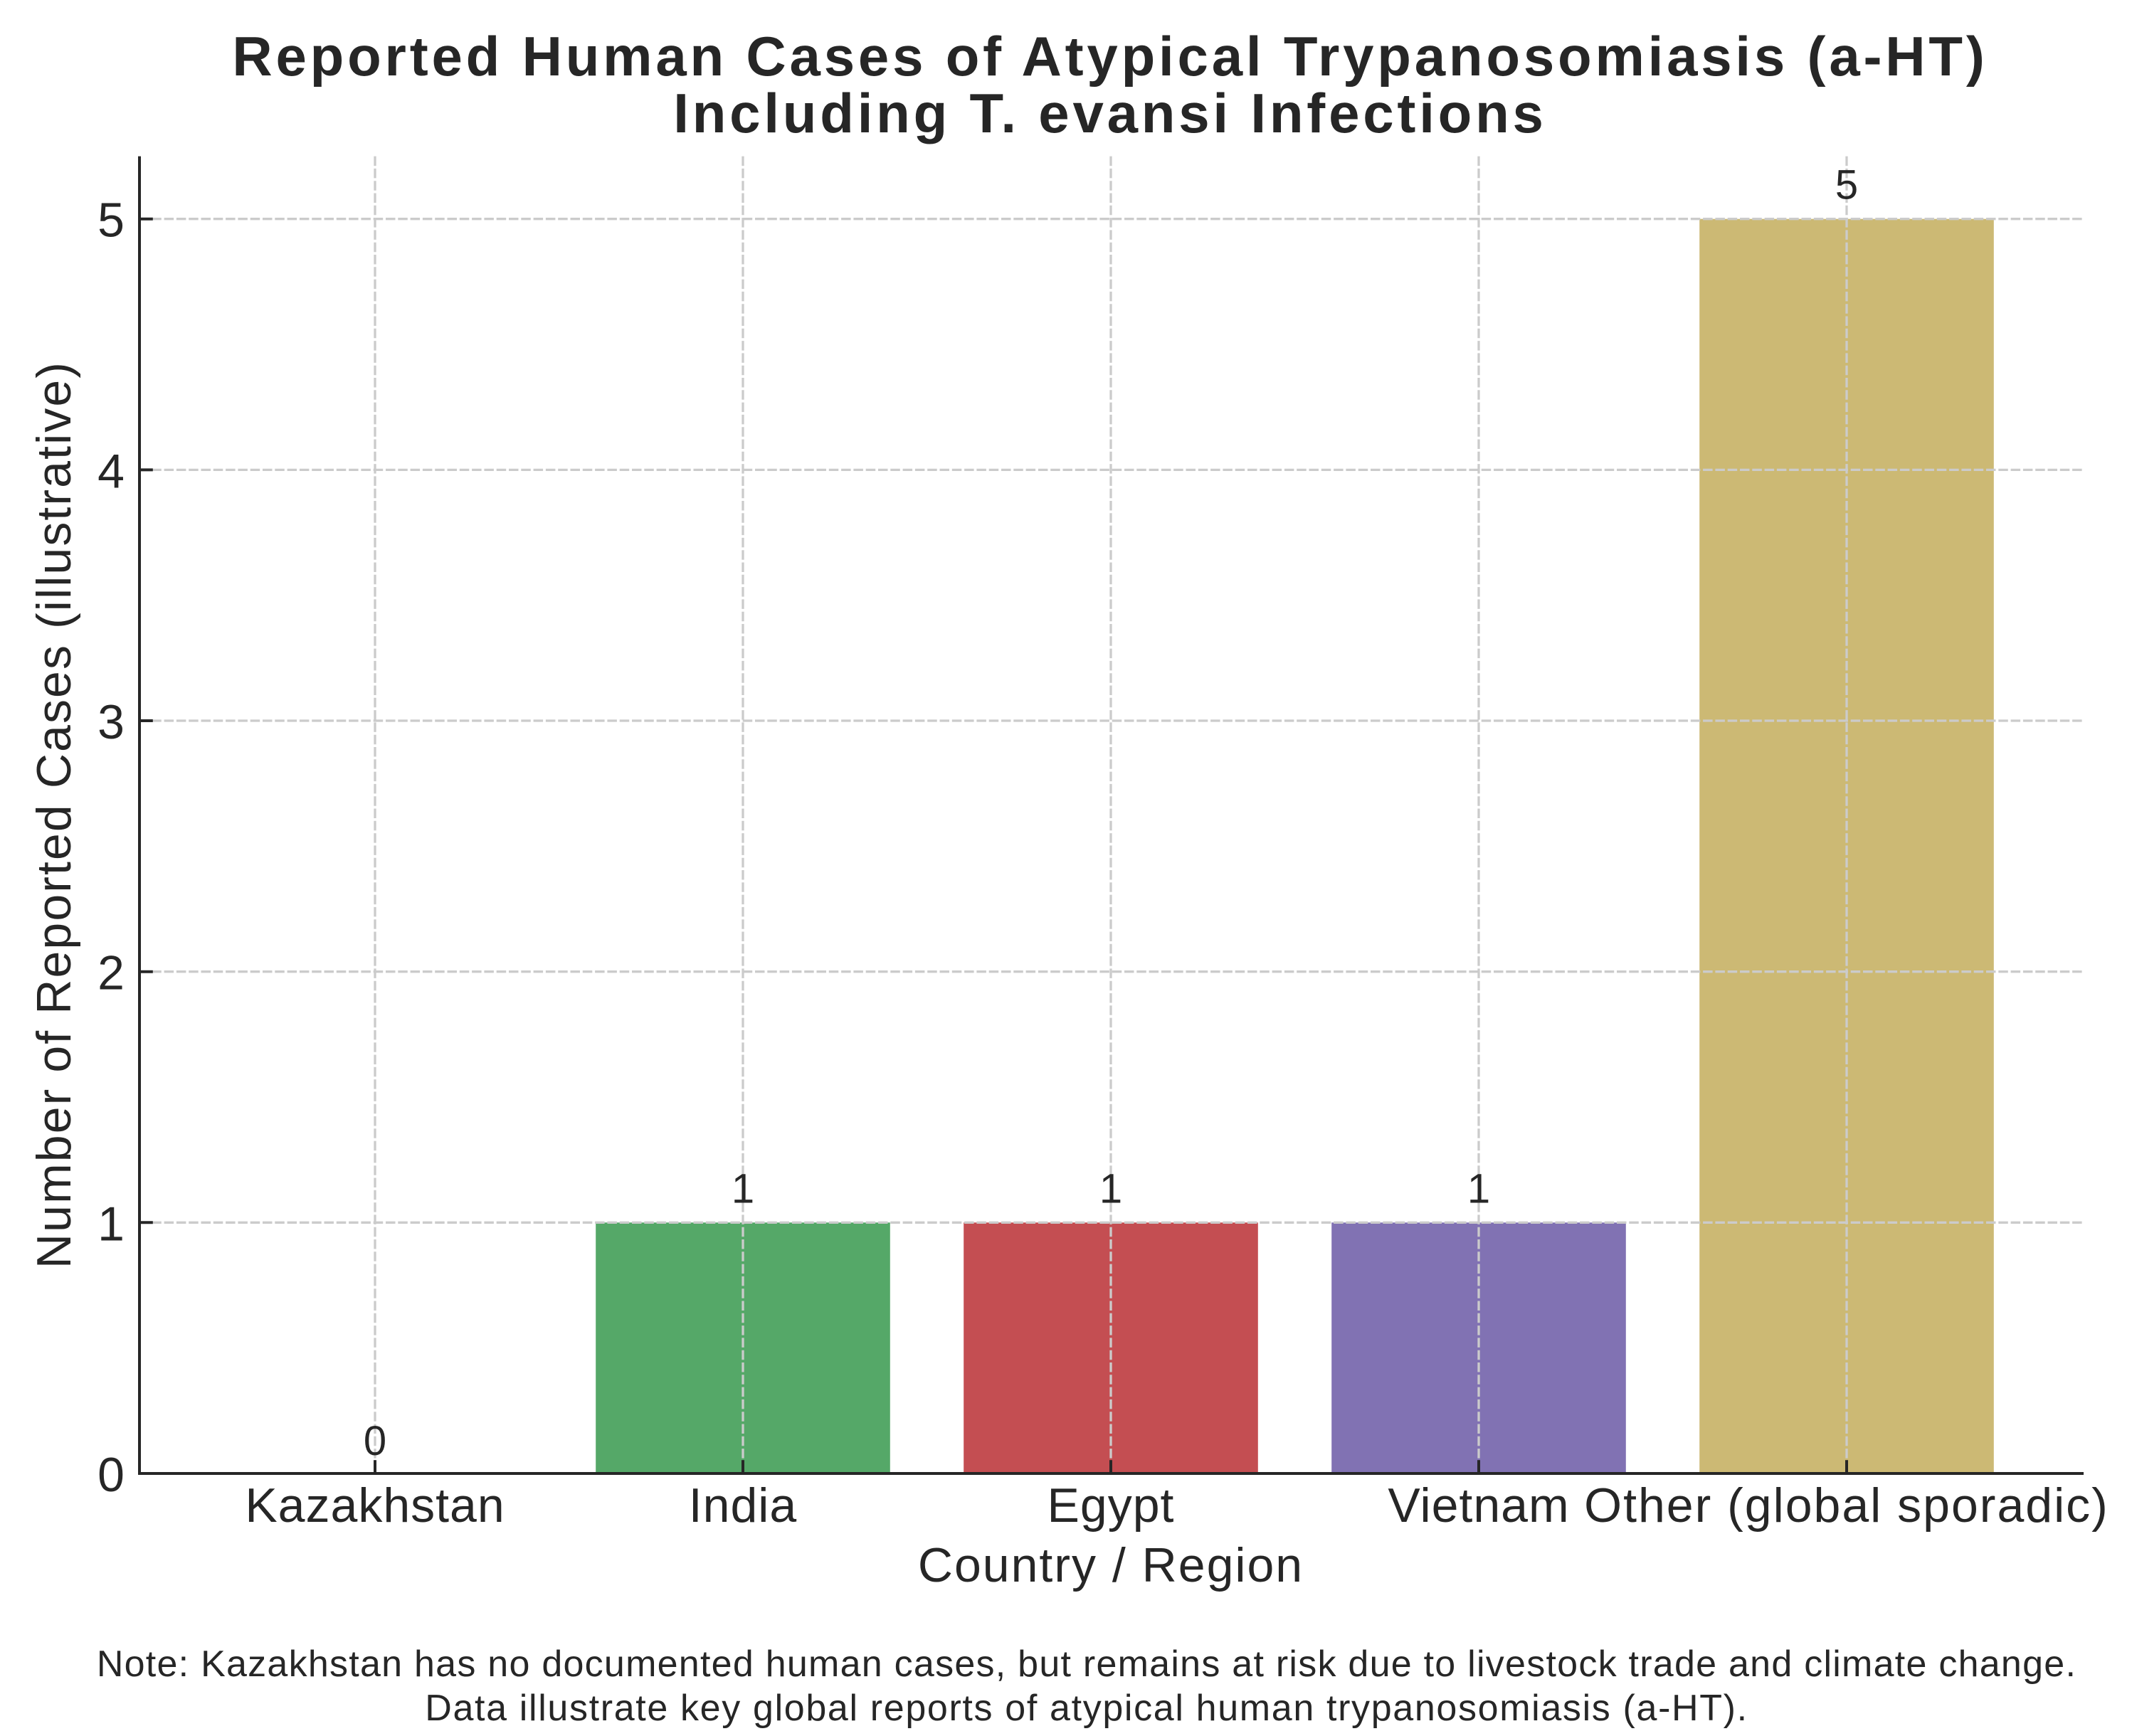  What do you see at coordinates (1111, 1565) in the screenshot?
I see `svg-text: Country / Region` at bounding box center [1111, 1565].